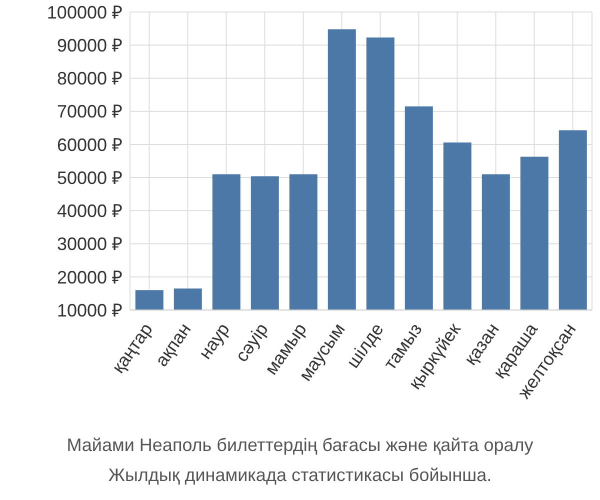  I want to click on y-tick-label: 70000 ₽, so click(89, 112).